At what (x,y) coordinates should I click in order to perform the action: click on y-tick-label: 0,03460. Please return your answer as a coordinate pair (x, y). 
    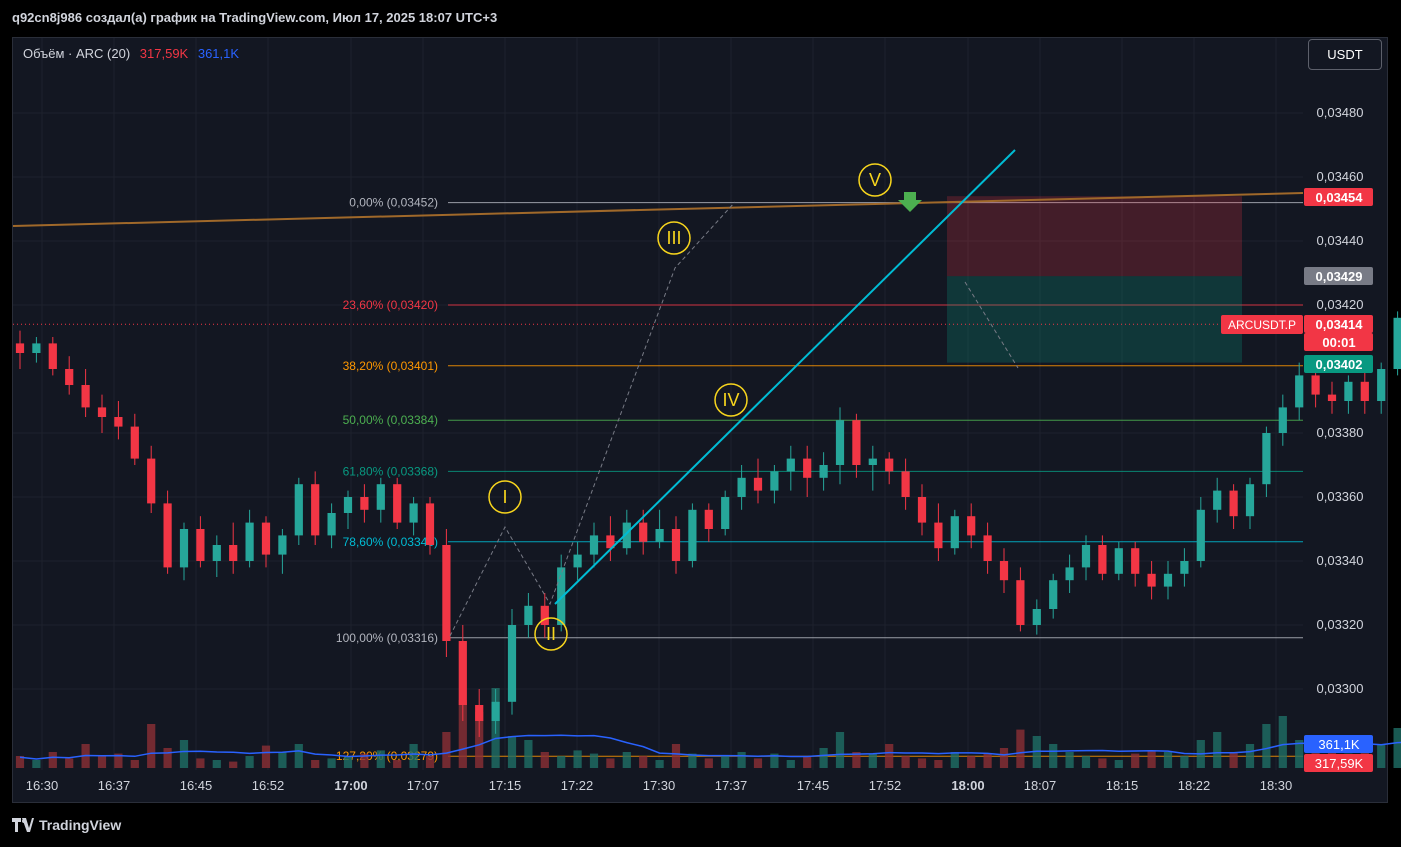
    Looking at the image, I should click on (1340, 176).